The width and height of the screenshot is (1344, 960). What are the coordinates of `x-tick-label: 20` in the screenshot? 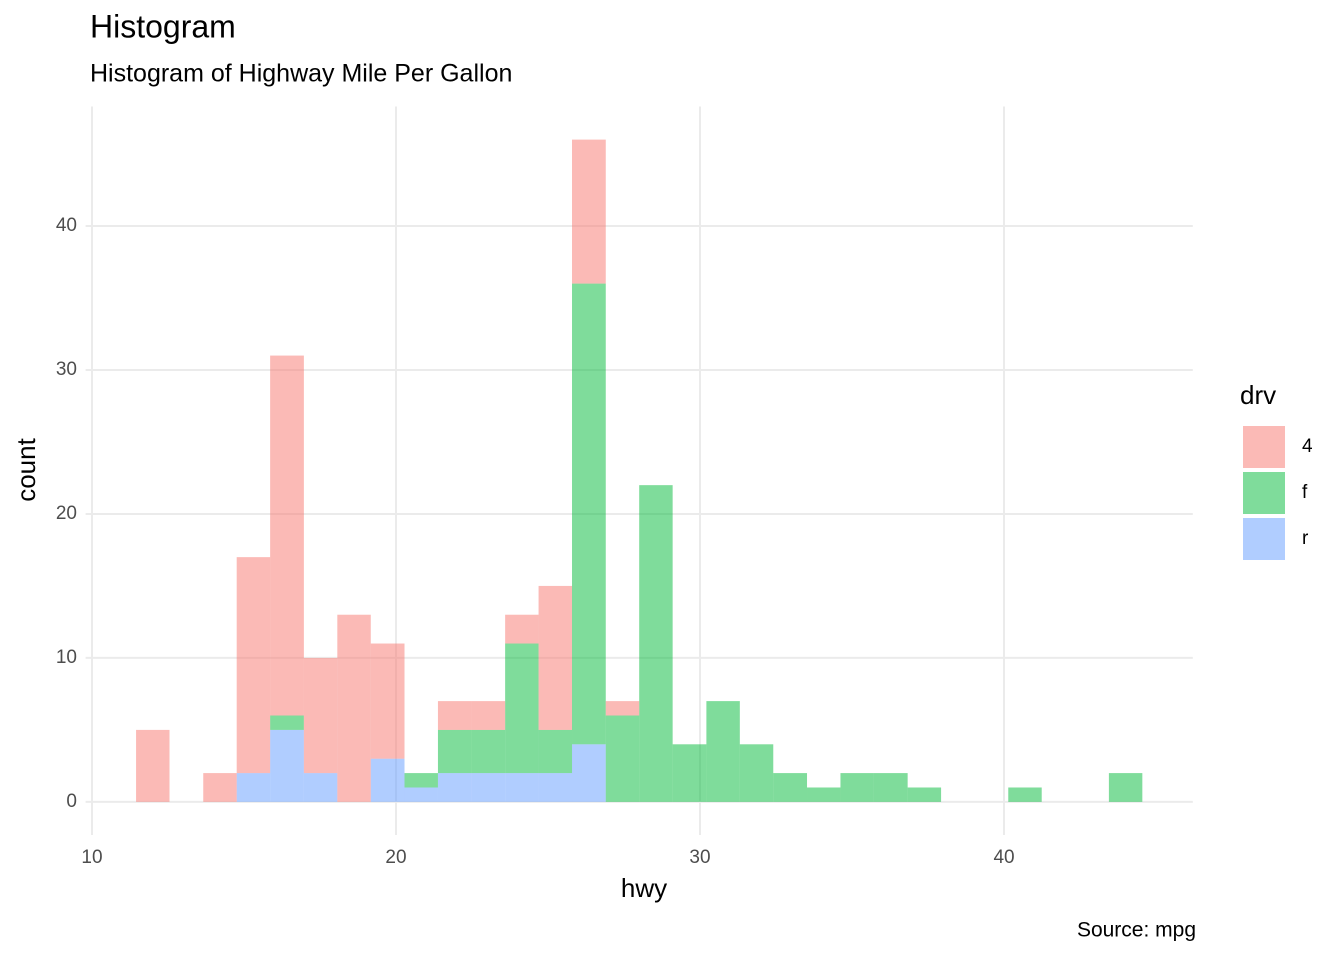 It's located at (395, 857).